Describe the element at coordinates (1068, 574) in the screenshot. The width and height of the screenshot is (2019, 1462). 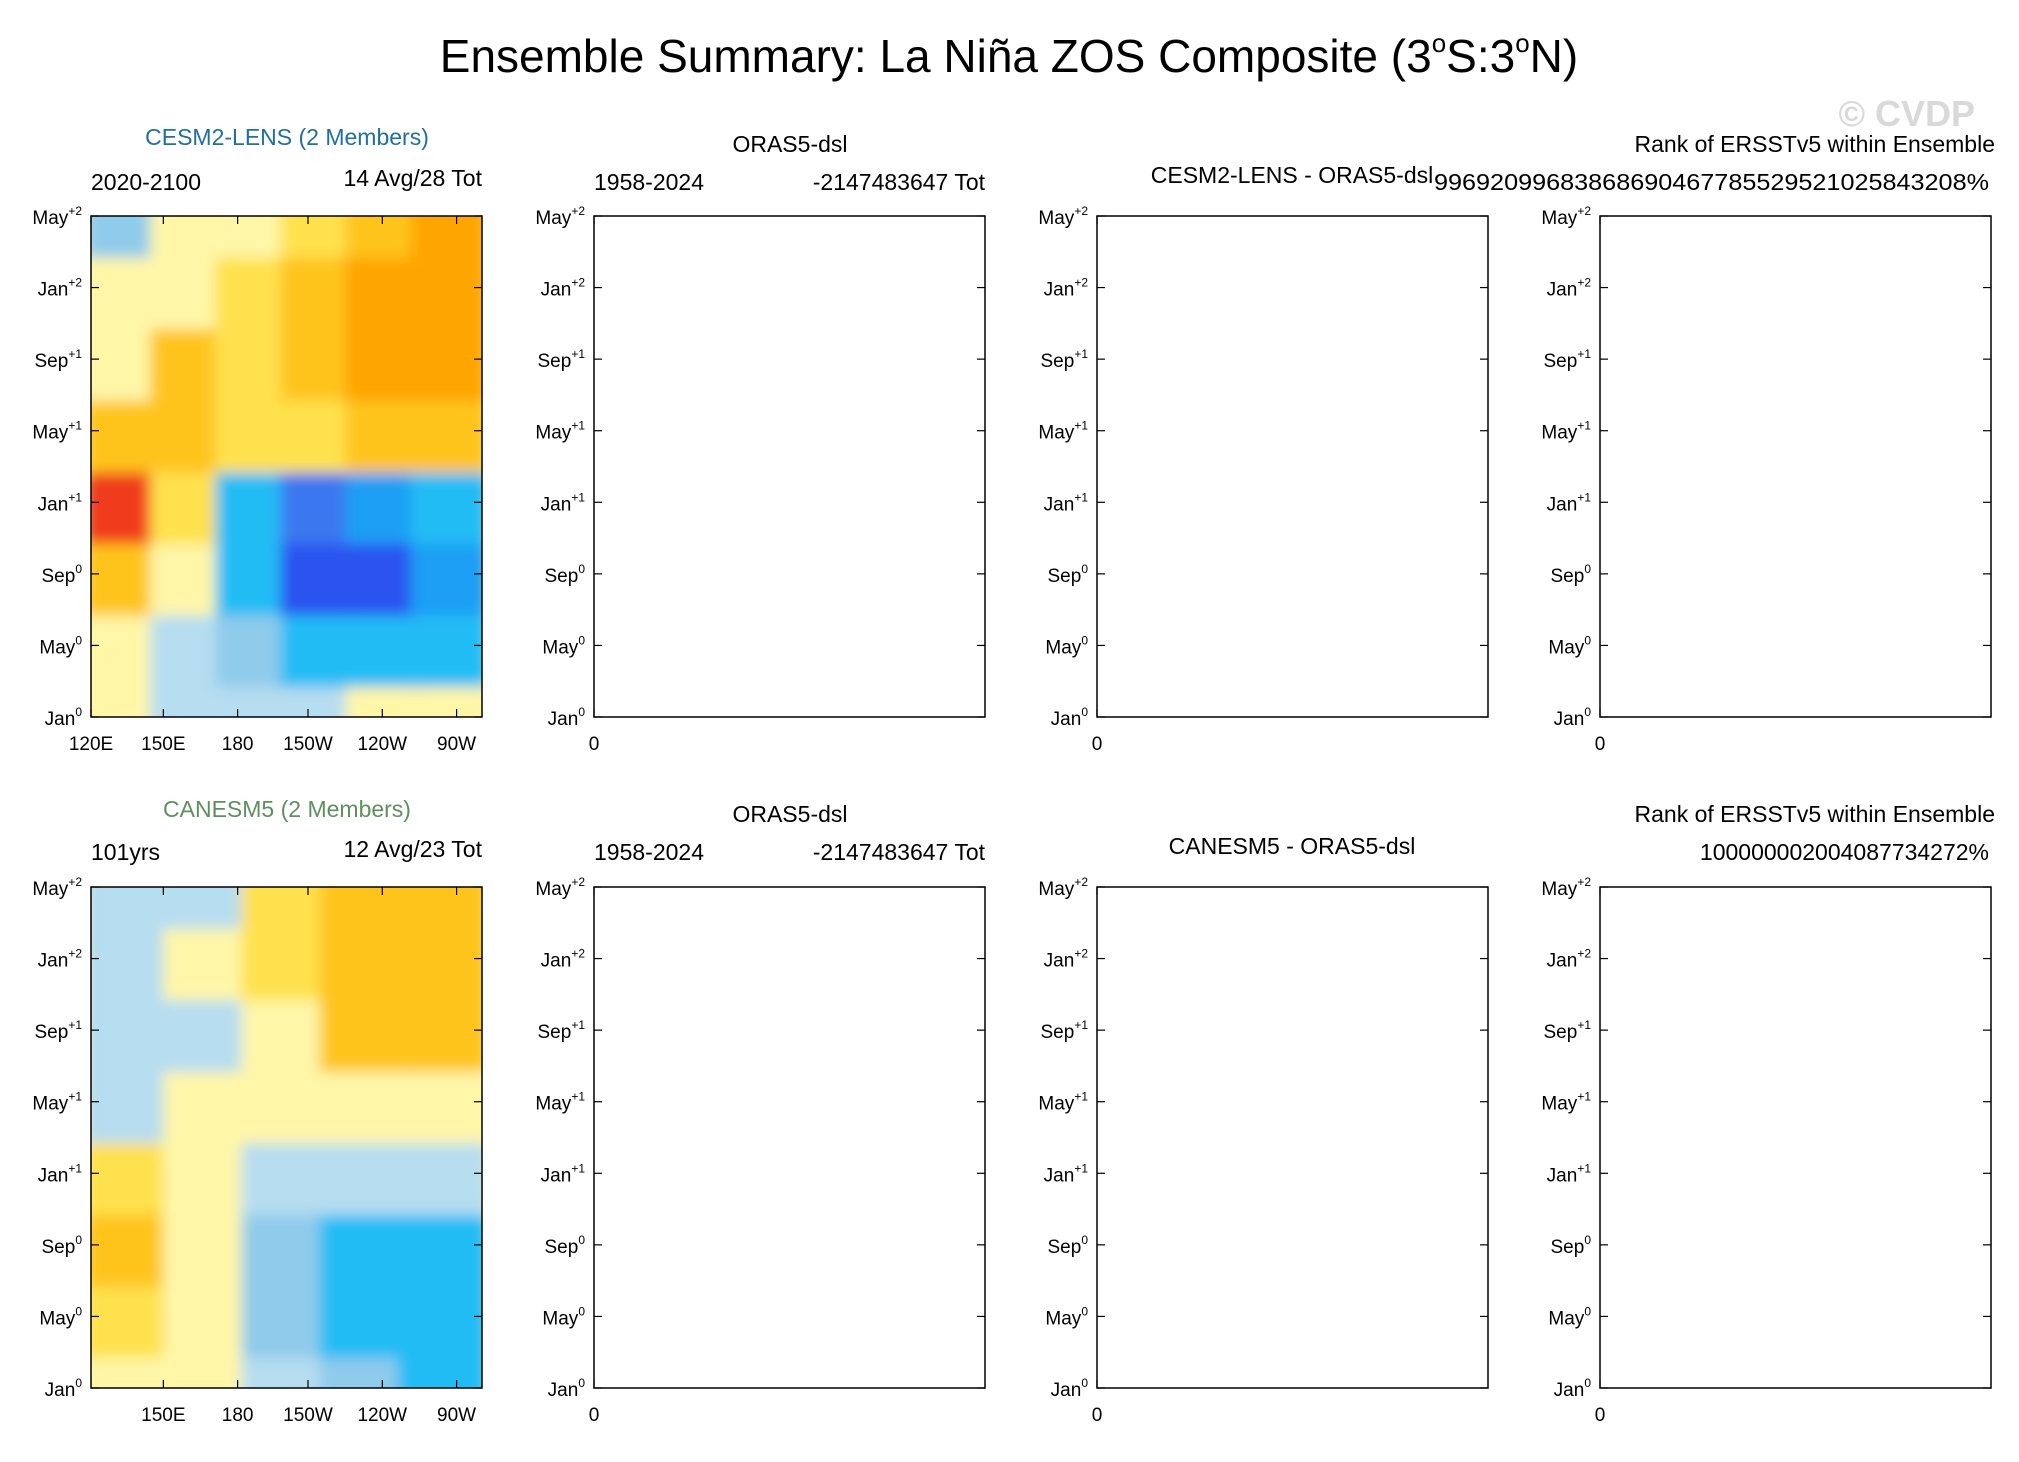
I see `row1-diff-ytick-label: Sep0` at that location.